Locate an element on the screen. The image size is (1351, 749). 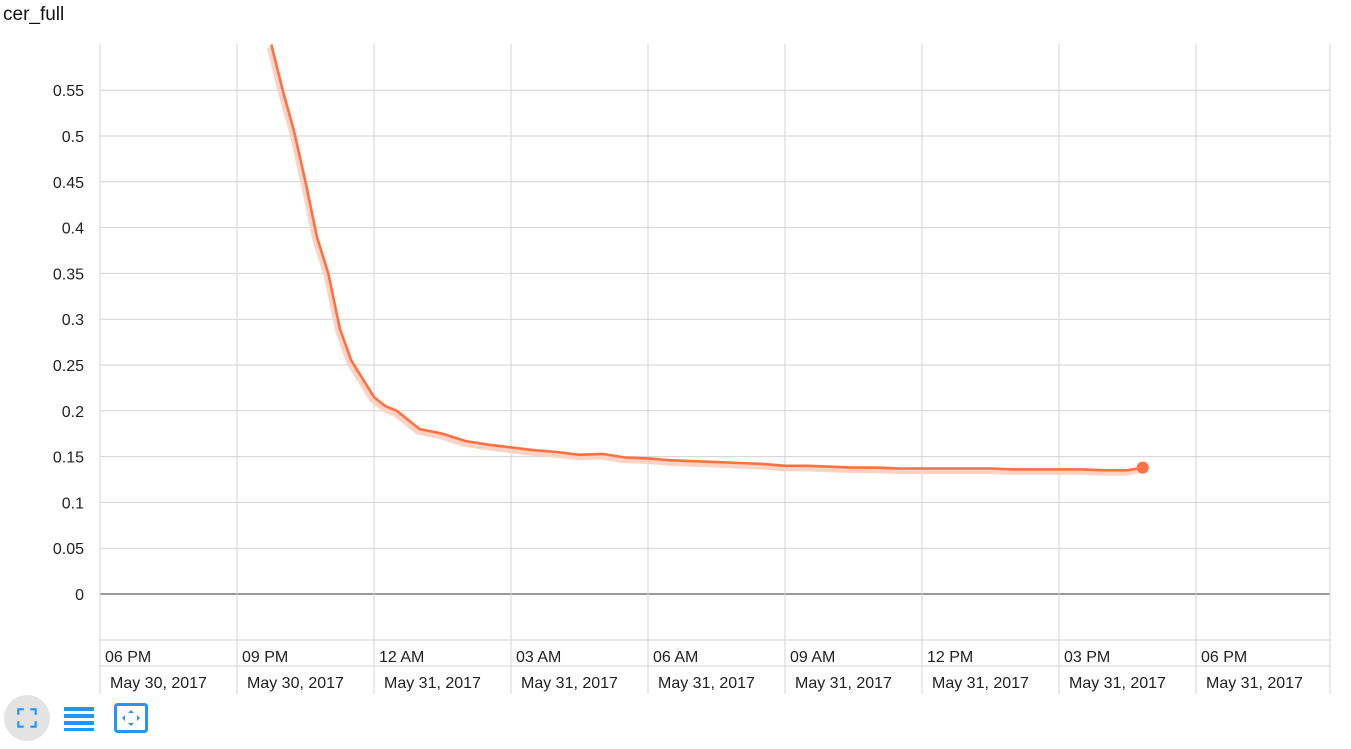
chart-title: cer_full is located at coordinates (34, 14).